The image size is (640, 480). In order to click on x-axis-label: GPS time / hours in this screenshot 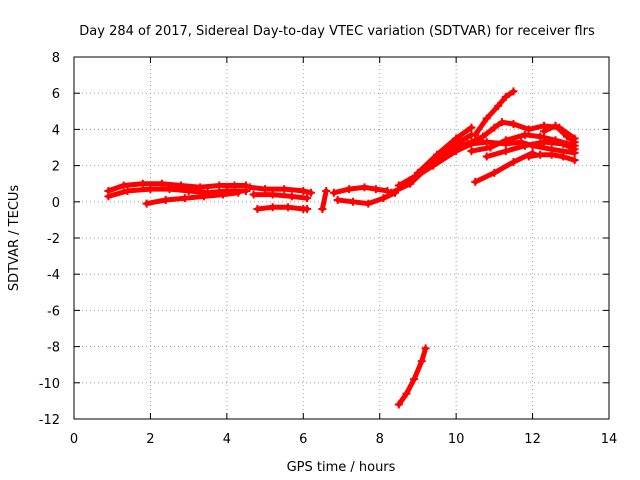, I will do `click(341, 467)`.